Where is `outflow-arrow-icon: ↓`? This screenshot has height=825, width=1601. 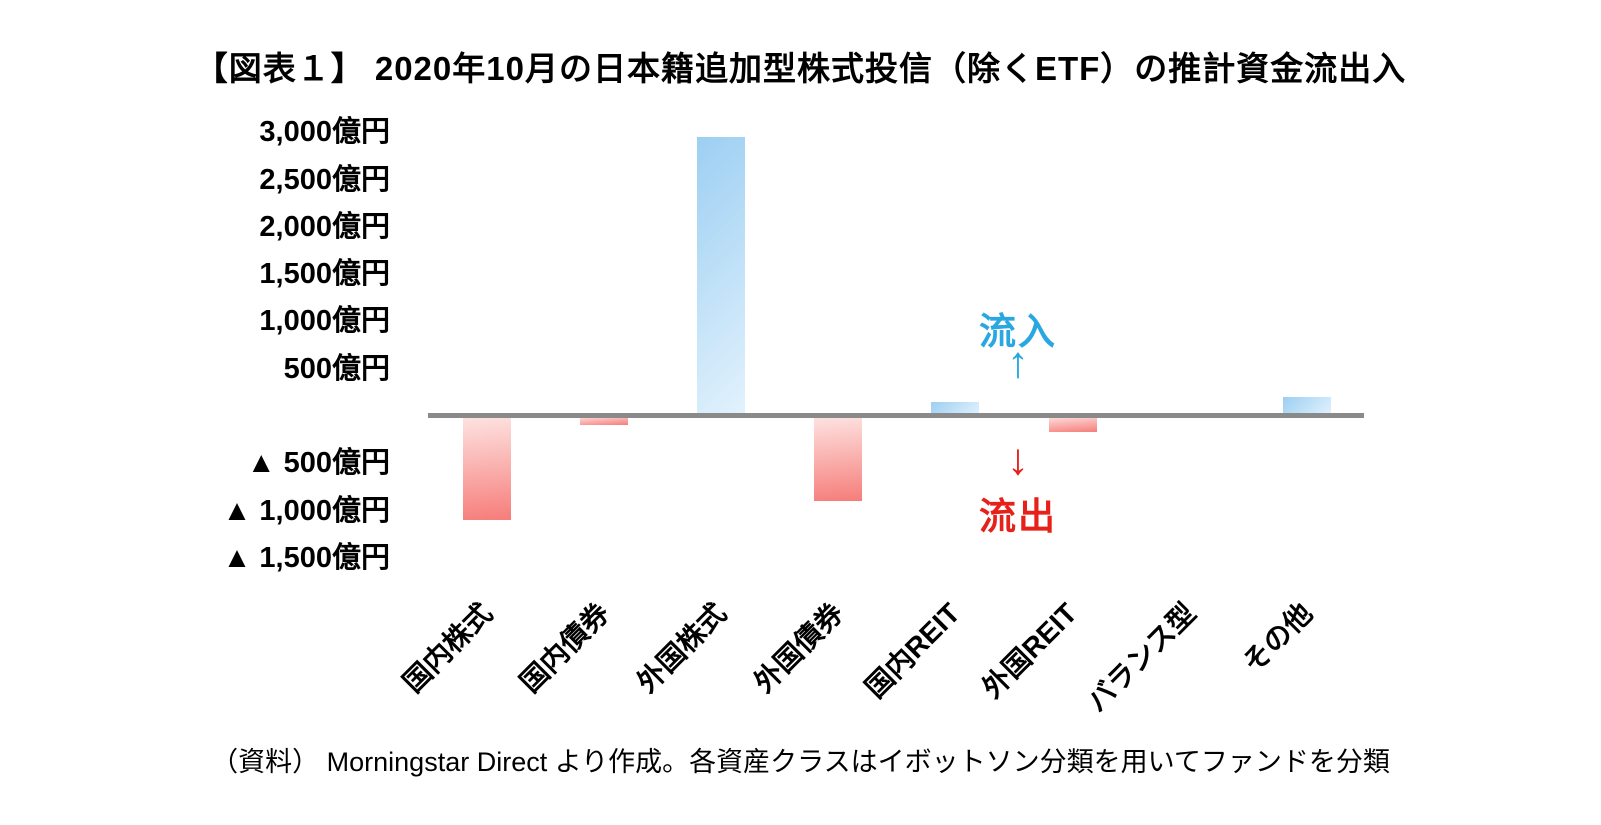 outflow-arrow-icon: ↓ is located at coordinates (1018, 459).